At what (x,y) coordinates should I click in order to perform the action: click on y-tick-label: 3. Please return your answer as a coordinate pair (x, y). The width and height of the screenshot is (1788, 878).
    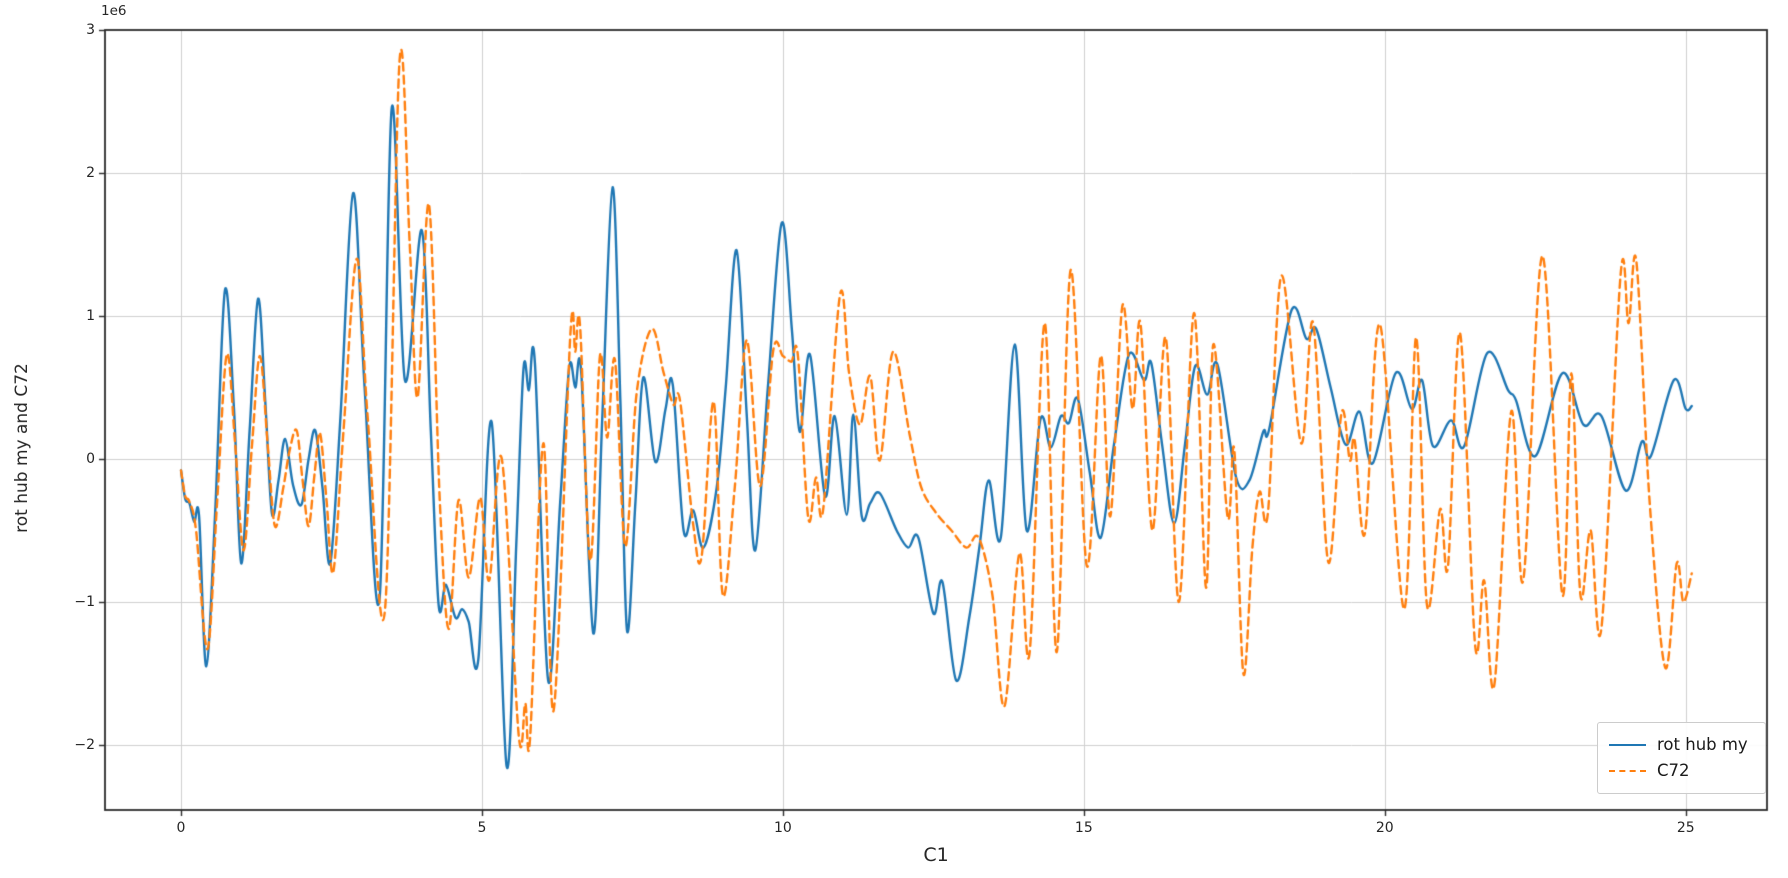
    Looking at the image, I should click on (90, 30).